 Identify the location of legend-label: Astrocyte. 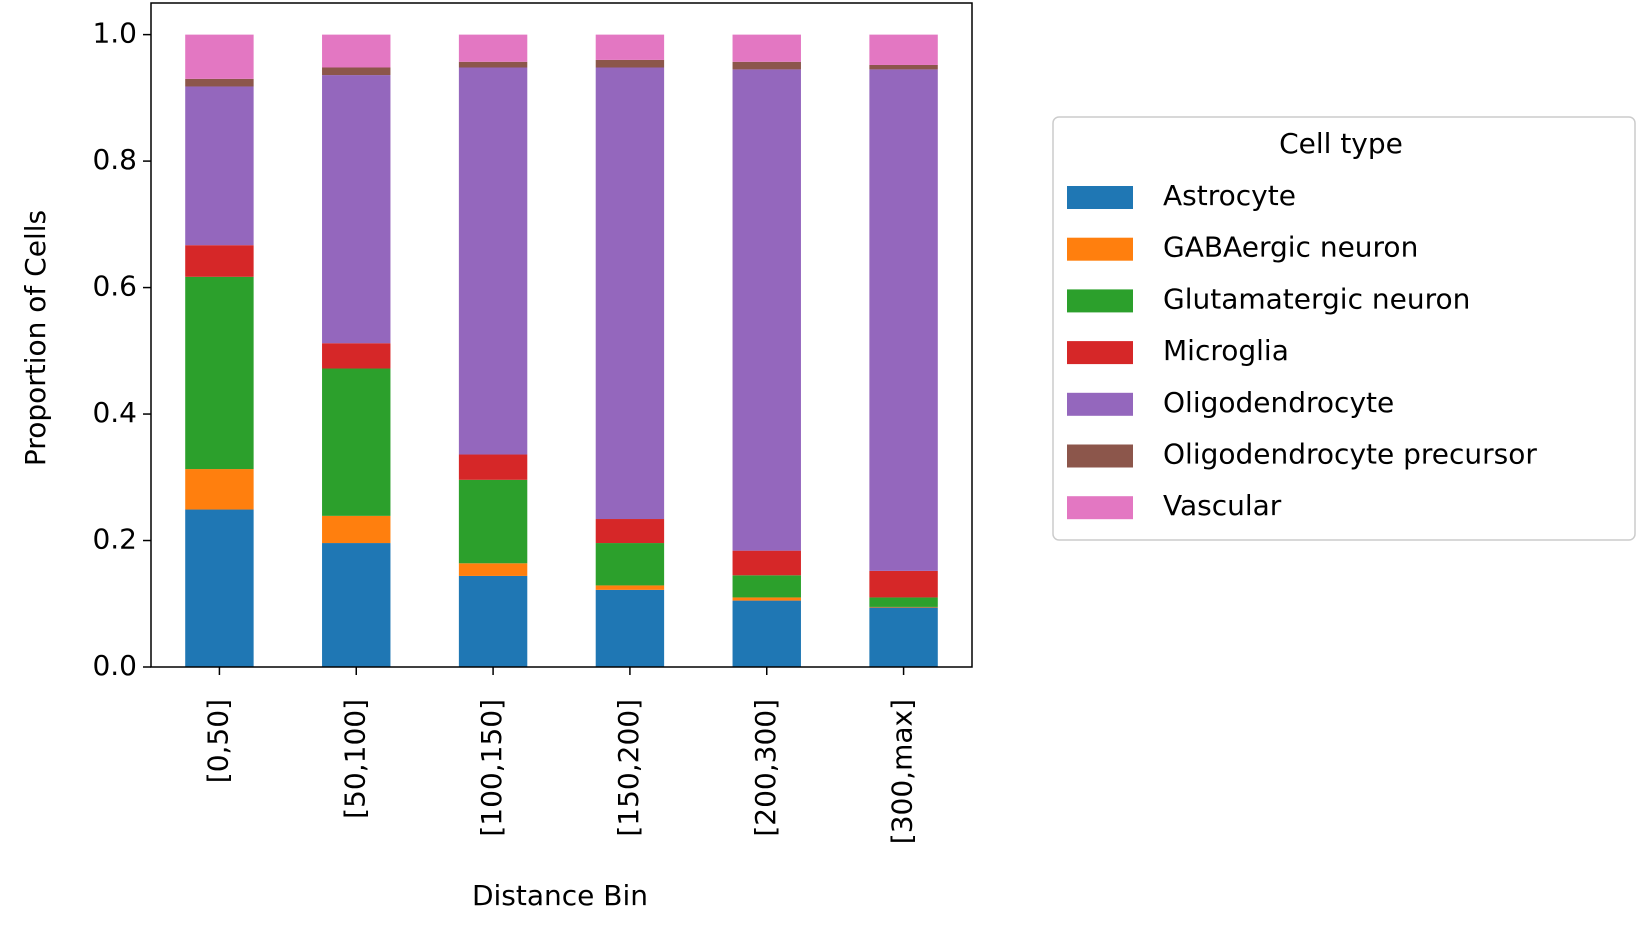
(1229, 195).